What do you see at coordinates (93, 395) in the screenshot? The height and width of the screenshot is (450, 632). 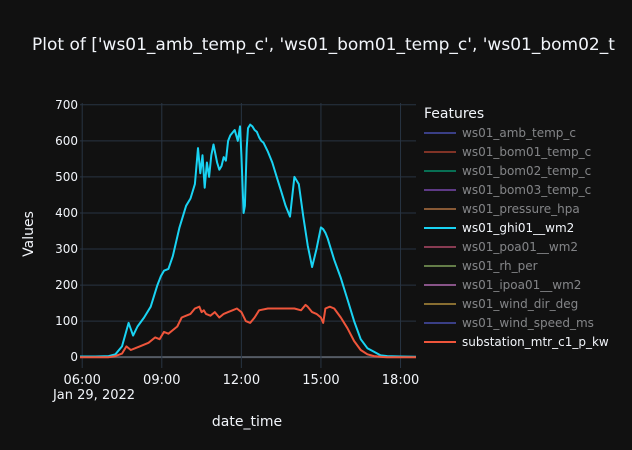 I see `x-date-label: Jan 29, 2022` at bounding box center [93, 395].